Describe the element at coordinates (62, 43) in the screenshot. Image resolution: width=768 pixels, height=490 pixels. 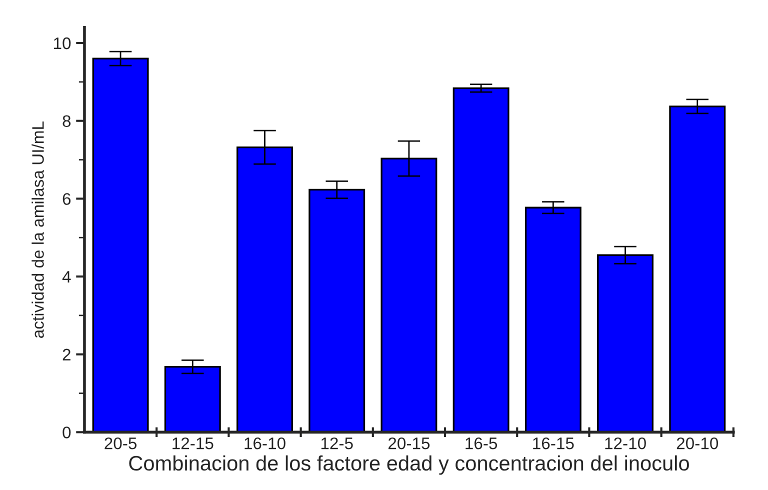
I see `y-tick-label: 10` at that location.